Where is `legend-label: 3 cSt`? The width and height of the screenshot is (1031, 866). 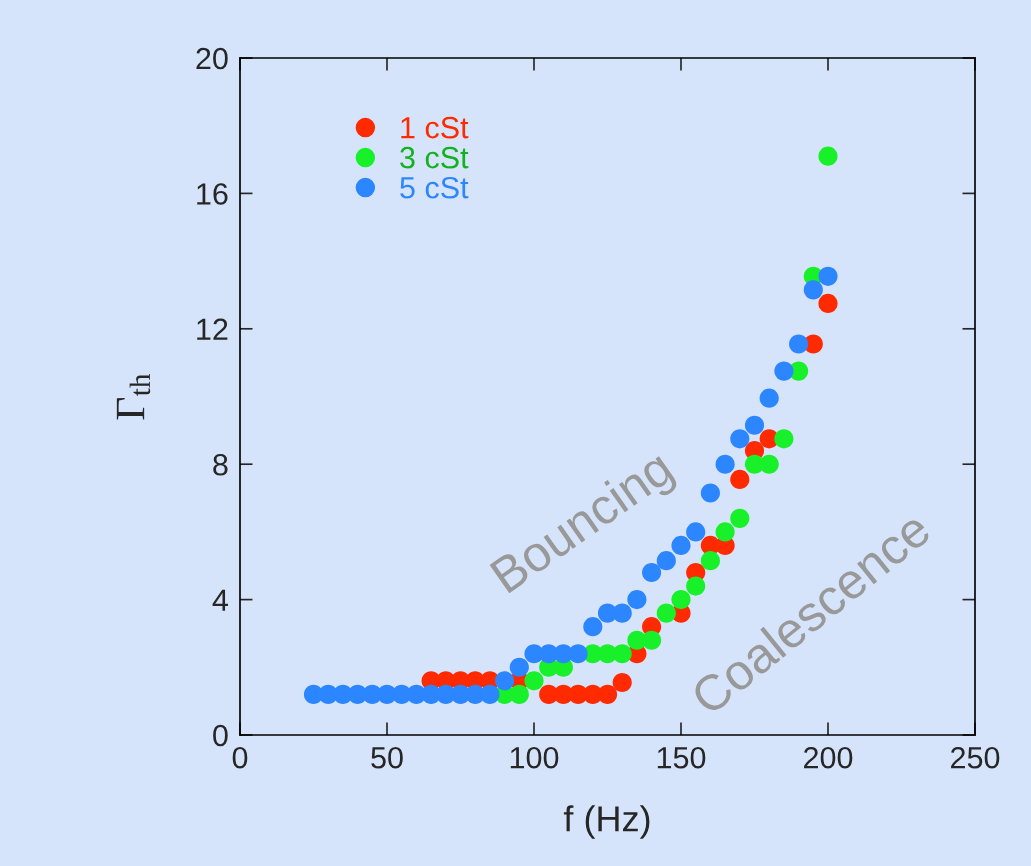 legend-label: 3 cSt is located at coordinates (434, 157).